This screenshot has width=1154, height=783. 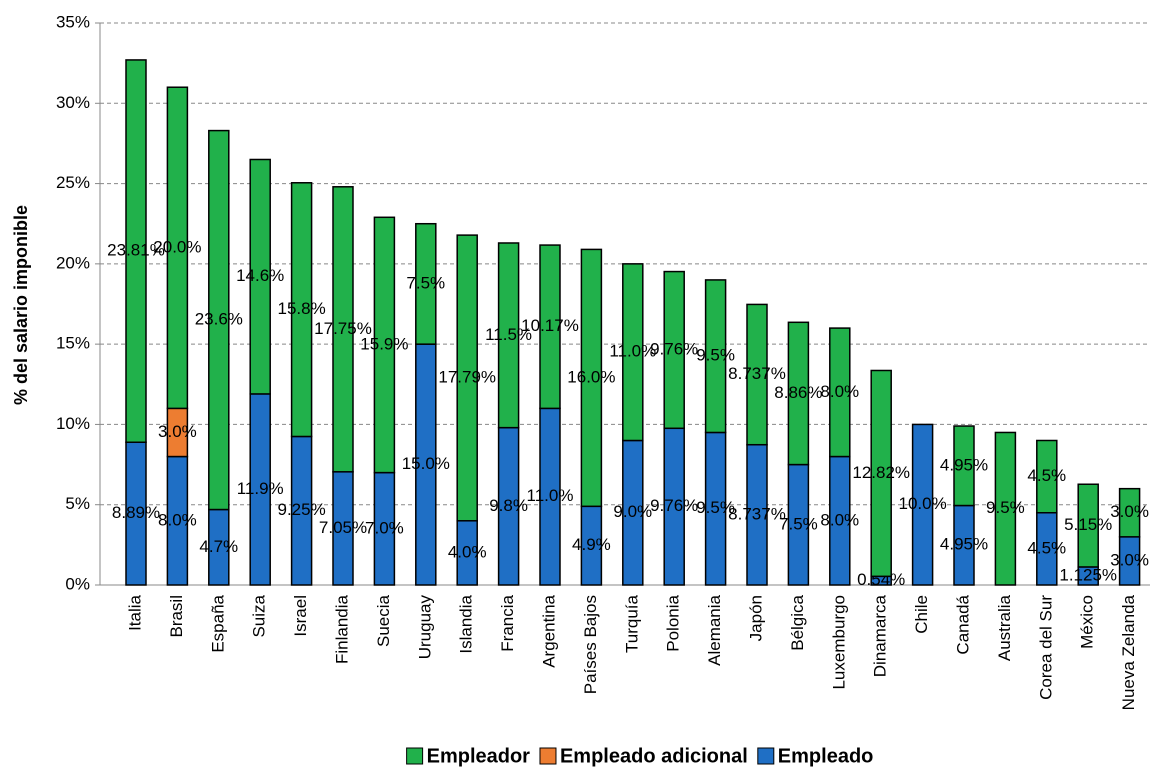 I want to click on data-label: 9.8%, so click(x=508, y=505).